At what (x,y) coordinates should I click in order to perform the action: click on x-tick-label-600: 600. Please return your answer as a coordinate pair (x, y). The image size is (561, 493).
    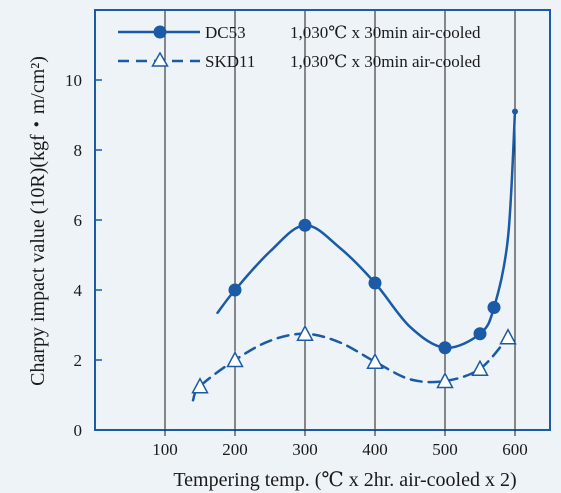
    Looking at the image, I should click on (515, 449).